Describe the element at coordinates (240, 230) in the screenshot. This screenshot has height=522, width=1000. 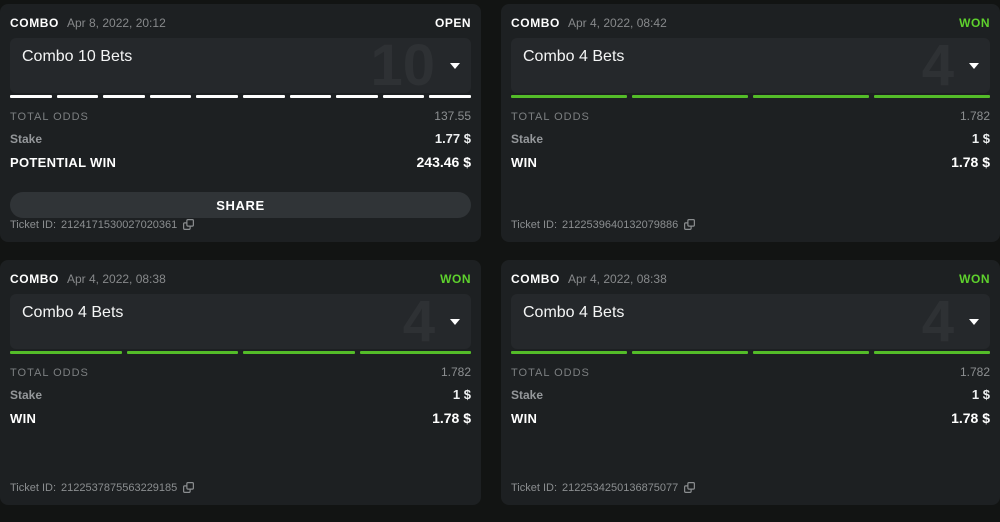
I see `ticket-id-row: Ticket ID: 2124171530027020361` at that location.